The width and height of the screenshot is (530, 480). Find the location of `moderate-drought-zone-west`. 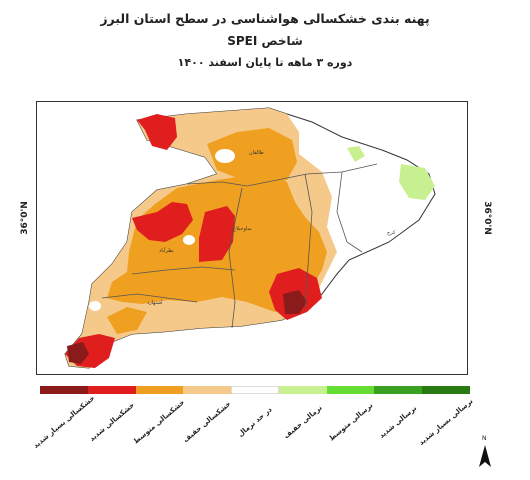

moderate-drought-zone-west is located at coordinates (127, 320).